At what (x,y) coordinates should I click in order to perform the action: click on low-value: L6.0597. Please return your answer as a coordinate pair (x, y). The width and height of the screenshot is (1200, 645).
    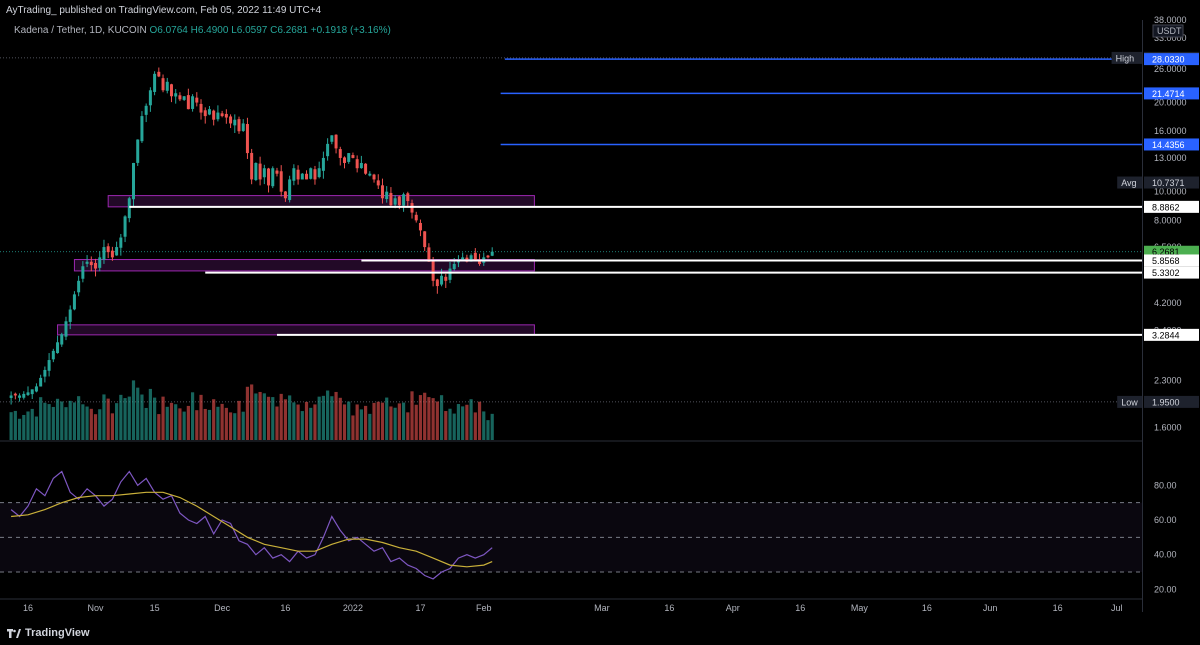
    Looking at the image, I should click on (249, 30).